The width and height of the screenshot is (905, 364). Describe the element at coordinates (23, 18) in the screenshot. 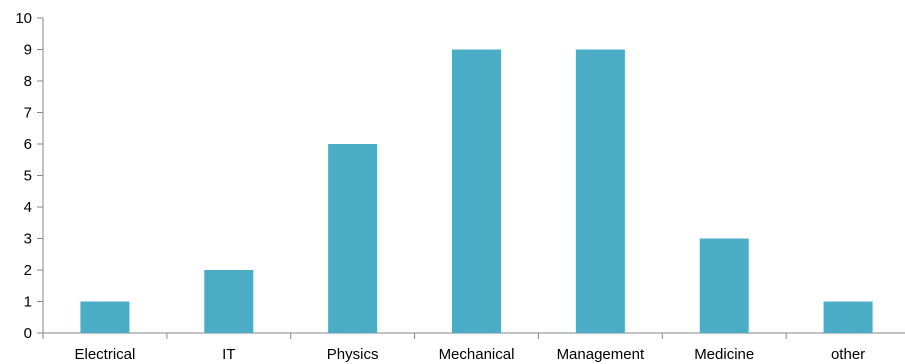

I see `y-tick-label: 10` at that location.